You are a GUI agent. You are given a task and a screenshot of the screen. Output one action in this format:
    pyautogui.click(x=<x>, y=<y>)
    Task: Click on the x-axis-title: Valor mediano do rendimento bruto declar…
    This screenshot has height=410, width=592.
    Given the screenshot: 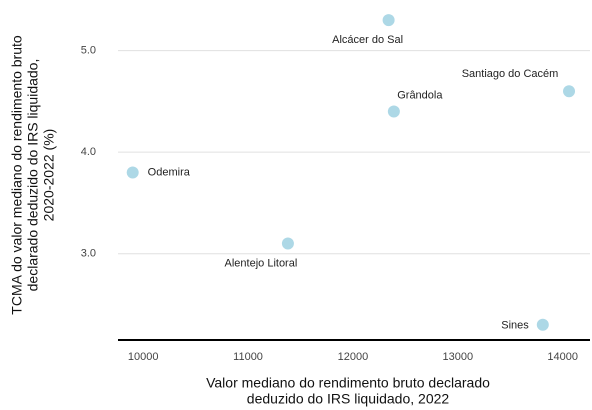 What is the action you would take?
    pyautogui.click(x=348, y=383)
    